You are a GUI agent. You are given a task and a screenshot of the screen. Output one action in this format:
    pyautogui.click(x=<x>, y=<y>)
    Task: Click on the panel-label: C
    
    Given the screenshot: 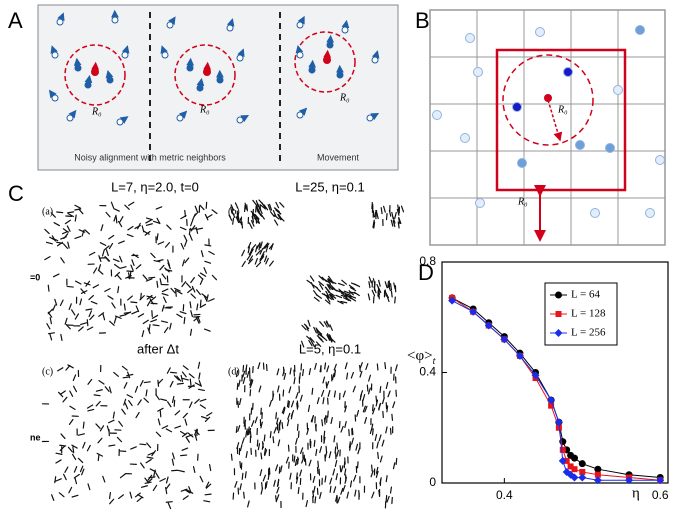 What is the action you would take?
    pyautogui.click(x=16, y=193)
    